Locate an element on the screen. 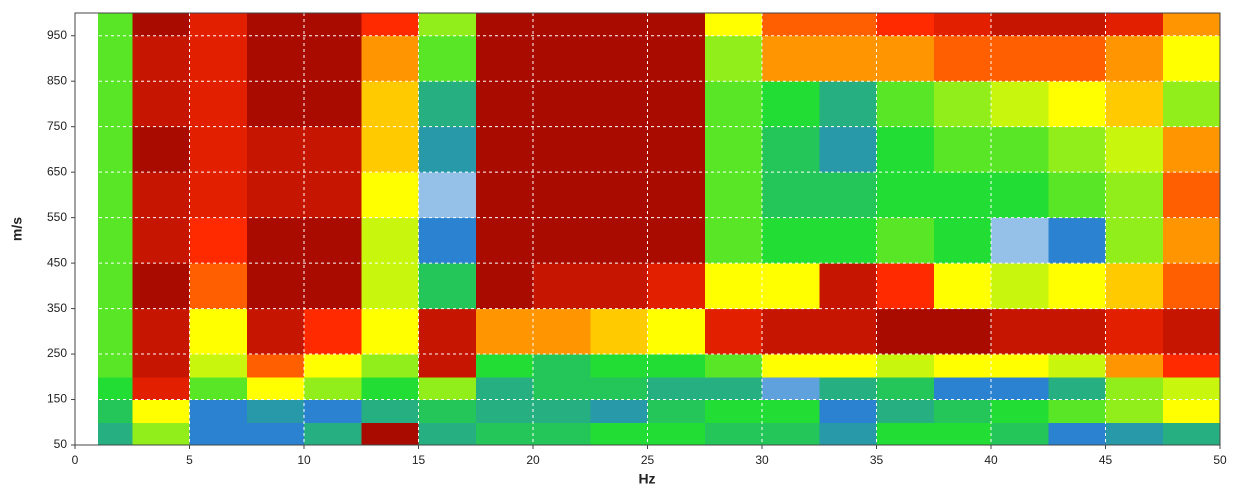 The height and width of the screenshot is (488, 1236). x-tick-label: 20 is located at coordinates (533, 460).